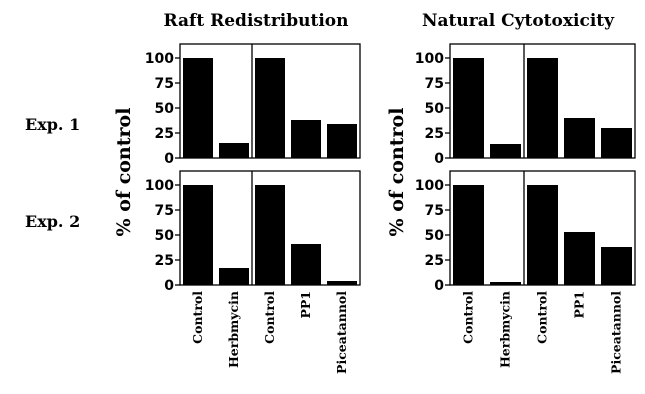 The height and width of the screenshot is (394, 645). Describe the element at coordinates (52, 221) in the screenshot. I see `row-label-exp2: Exp. 2` at that location.